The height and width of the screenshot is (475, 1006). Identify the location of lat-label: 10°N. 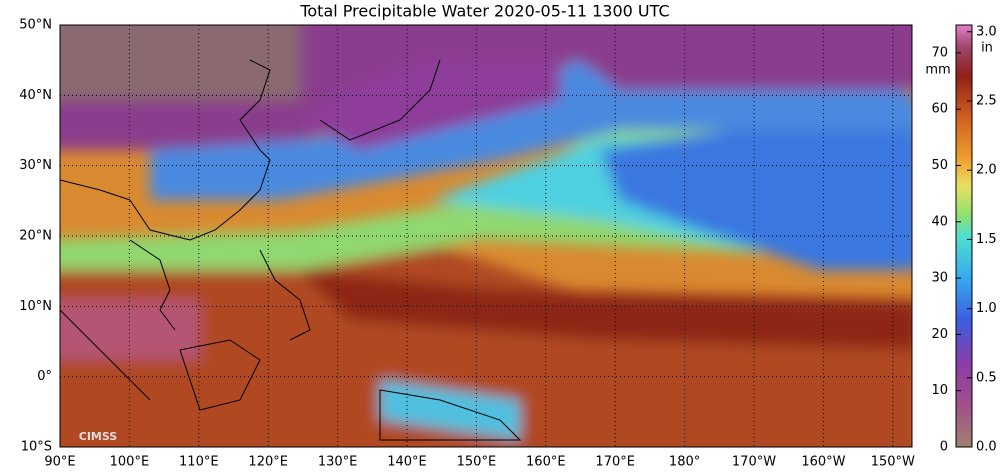
(35, 306).